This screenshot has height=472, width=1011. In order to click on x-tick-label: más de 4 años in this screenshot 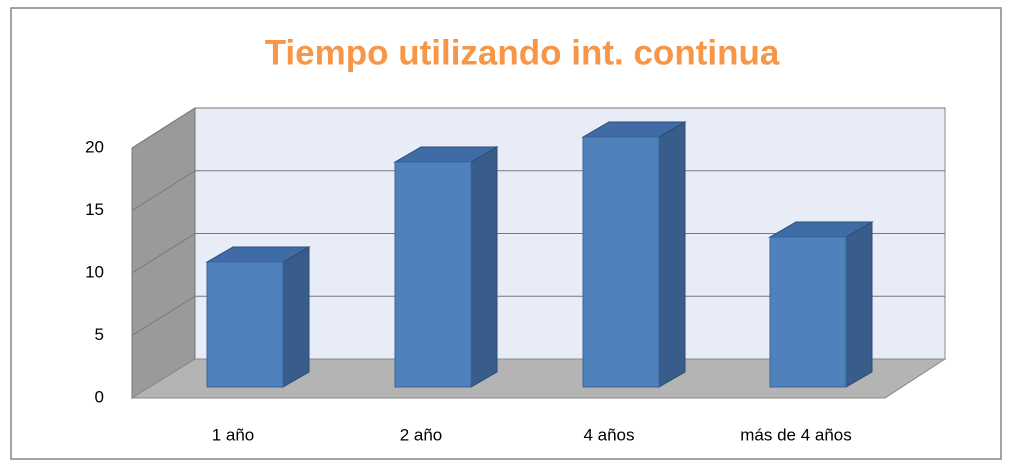, I will do `click(796, 434)`.